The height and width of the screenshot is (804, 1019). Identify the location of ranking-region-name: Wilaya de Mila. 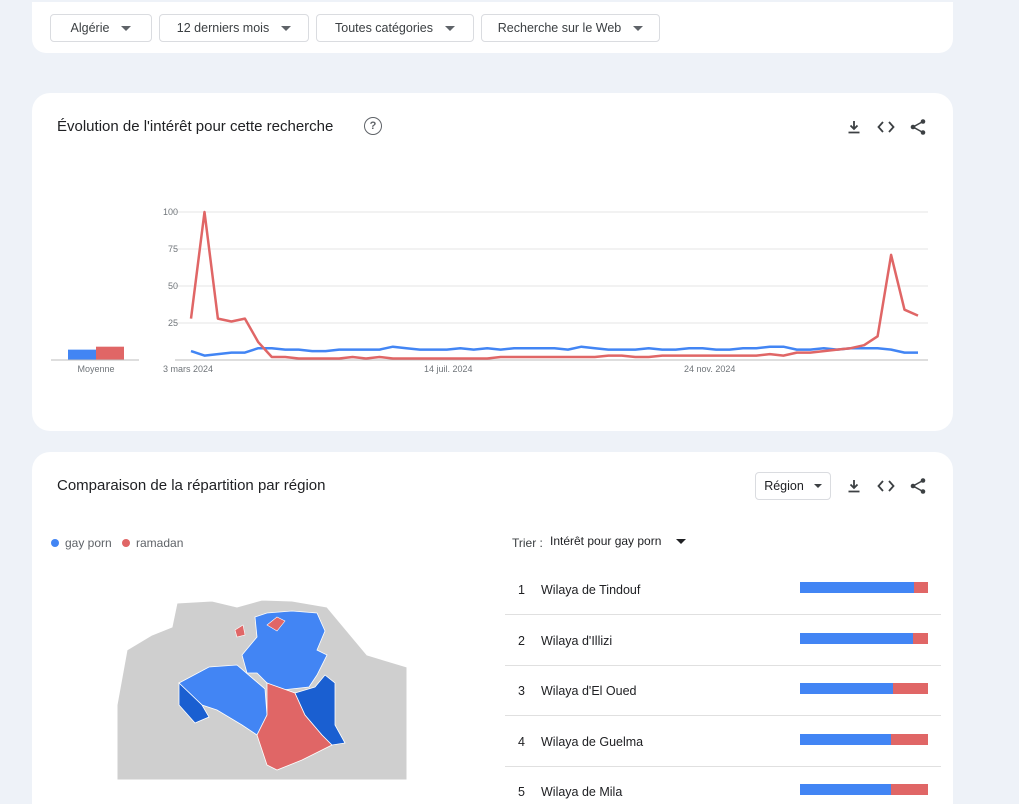
(582, 792).